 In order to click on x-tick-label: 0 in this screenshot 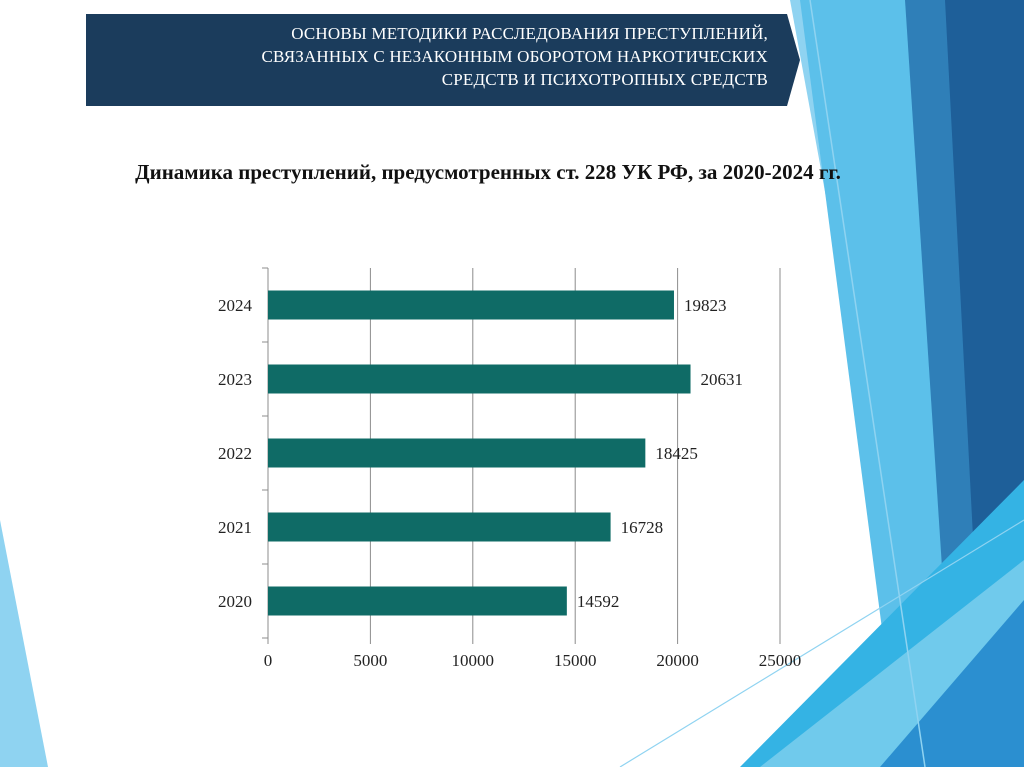, I will do `click(268, 660)`.